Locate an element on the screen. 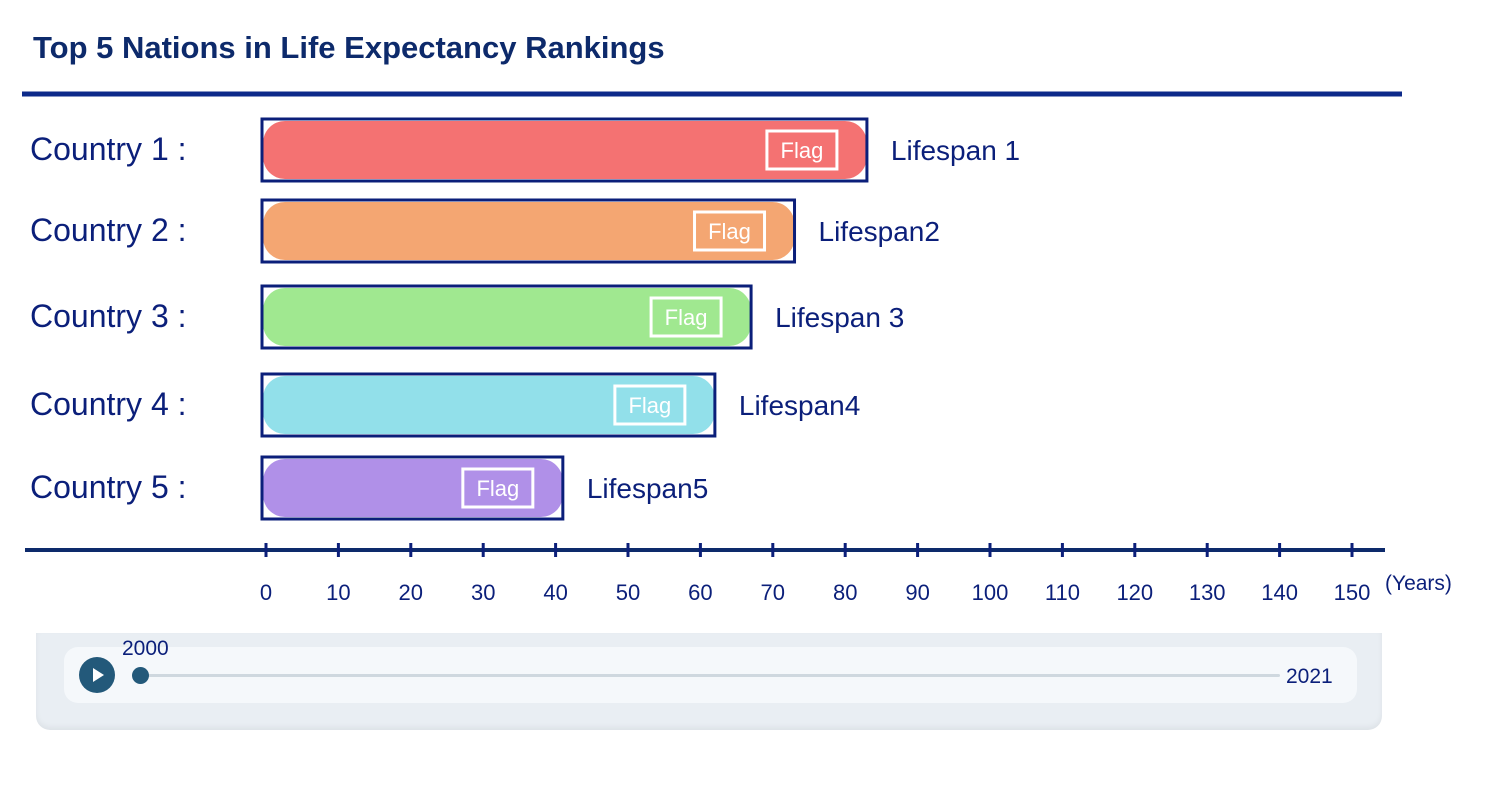 Image resolution: width=1485 pixels, height=788 pixels. current-year-label: 2000 is located at coordinates (145, 648).